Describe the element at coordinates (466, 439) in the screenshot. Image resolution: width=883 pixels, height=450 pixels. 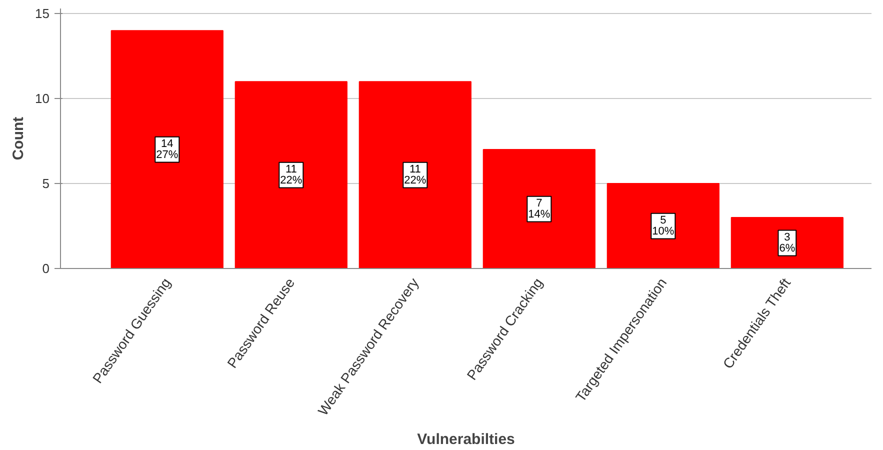
I see `x-axis-title: Vulnerabilties` at that location.